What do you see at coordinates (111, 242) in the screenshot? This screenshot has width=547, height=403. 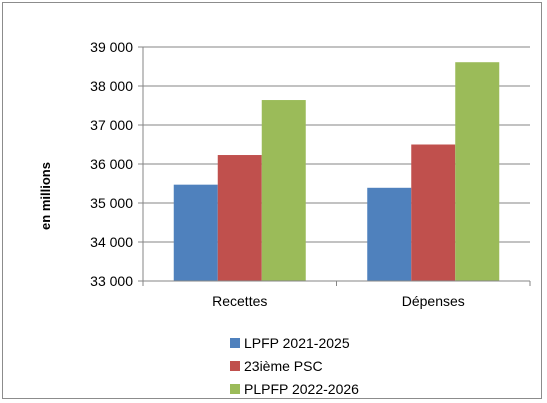 I see `y-tick-label: 34 000` at bounding box center [111, 242].